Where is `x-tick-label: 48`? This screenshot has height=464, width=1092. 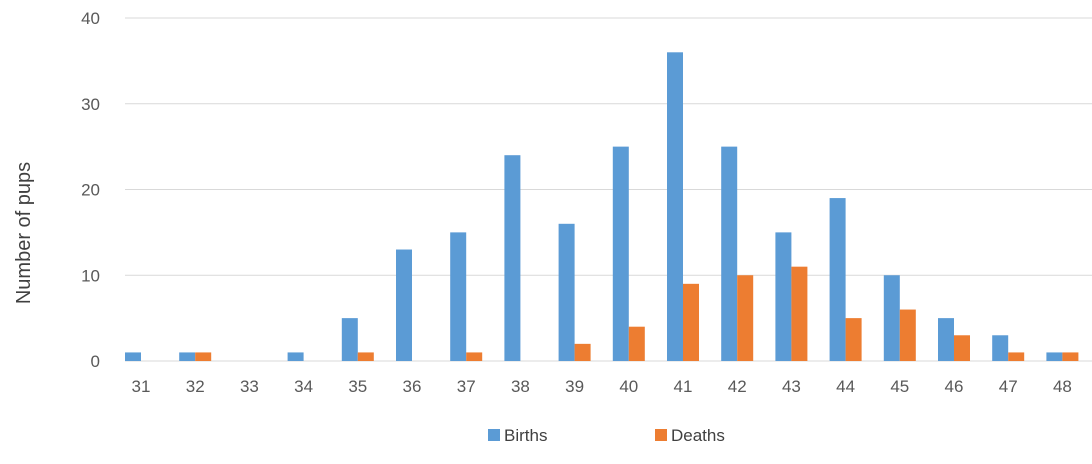 x-tick-label: 48 is located at coordinates (1062, 386).